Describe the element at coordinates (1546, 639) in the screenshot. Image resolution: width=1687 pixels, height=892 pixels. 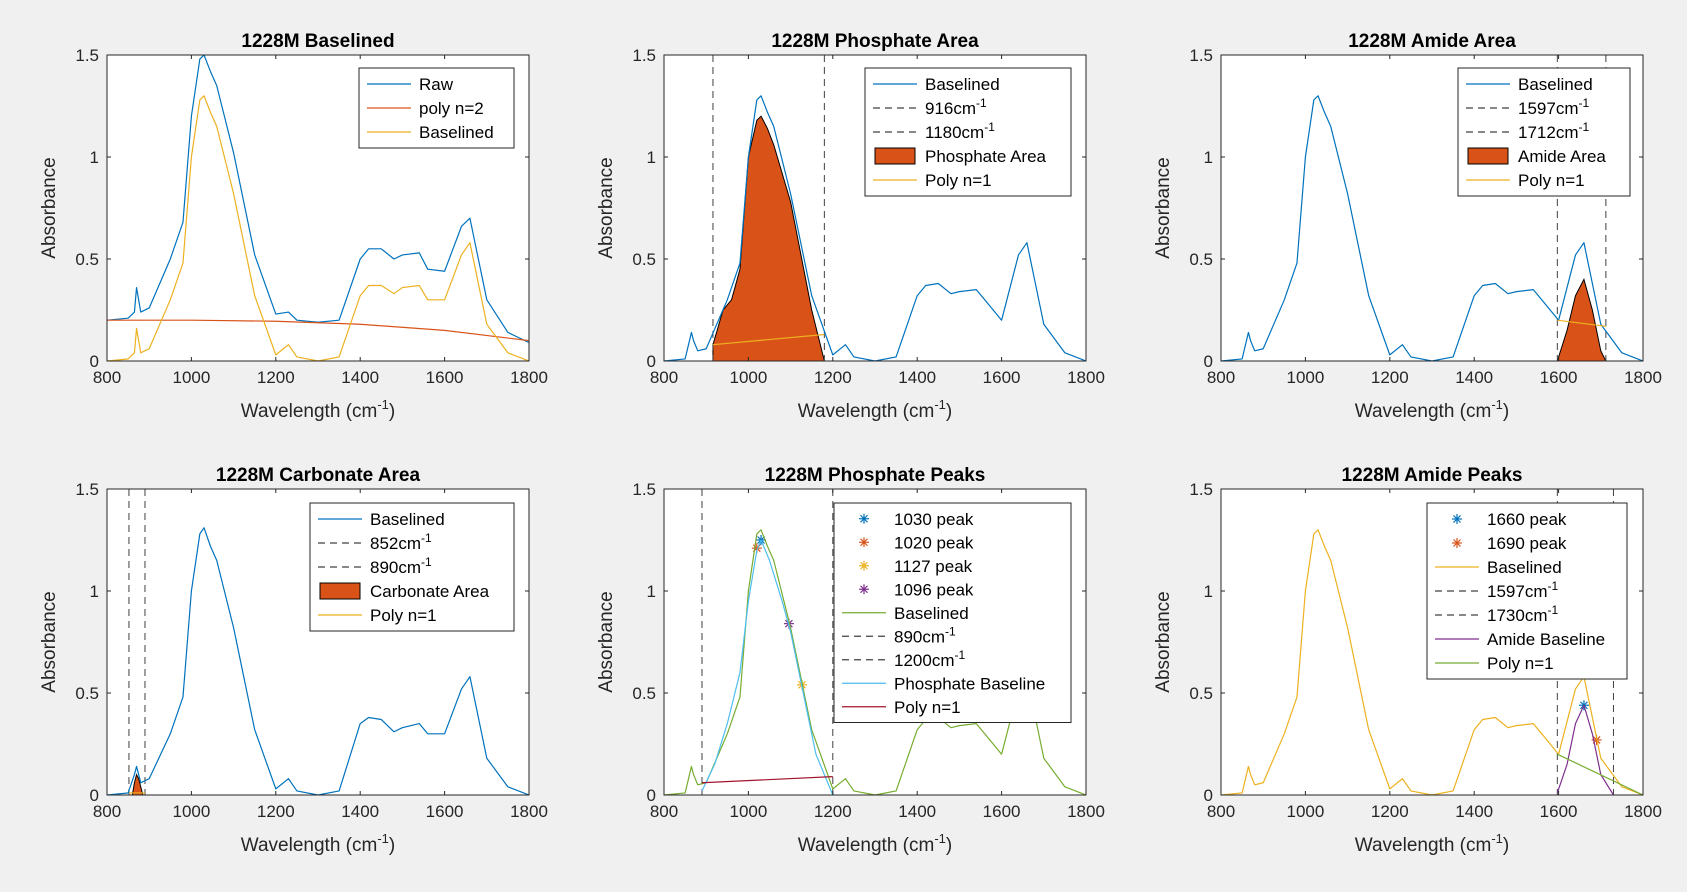
I see `legend-label: Amide Baseline` at that location.